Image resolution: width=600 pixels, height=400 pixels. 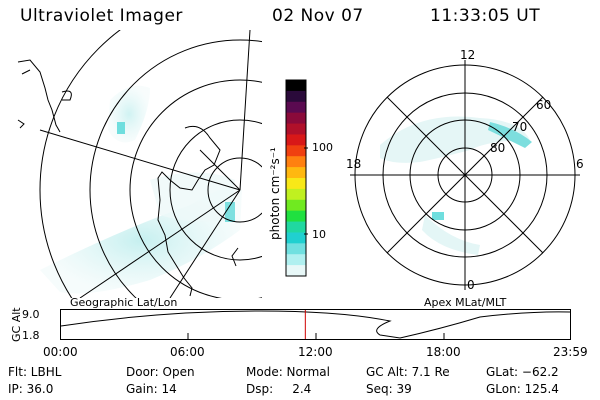 What do you see at coordinates (319, 234) in the screenshot?
I see `colorbar-tick-10: 10` at bounding box center [319, 234].